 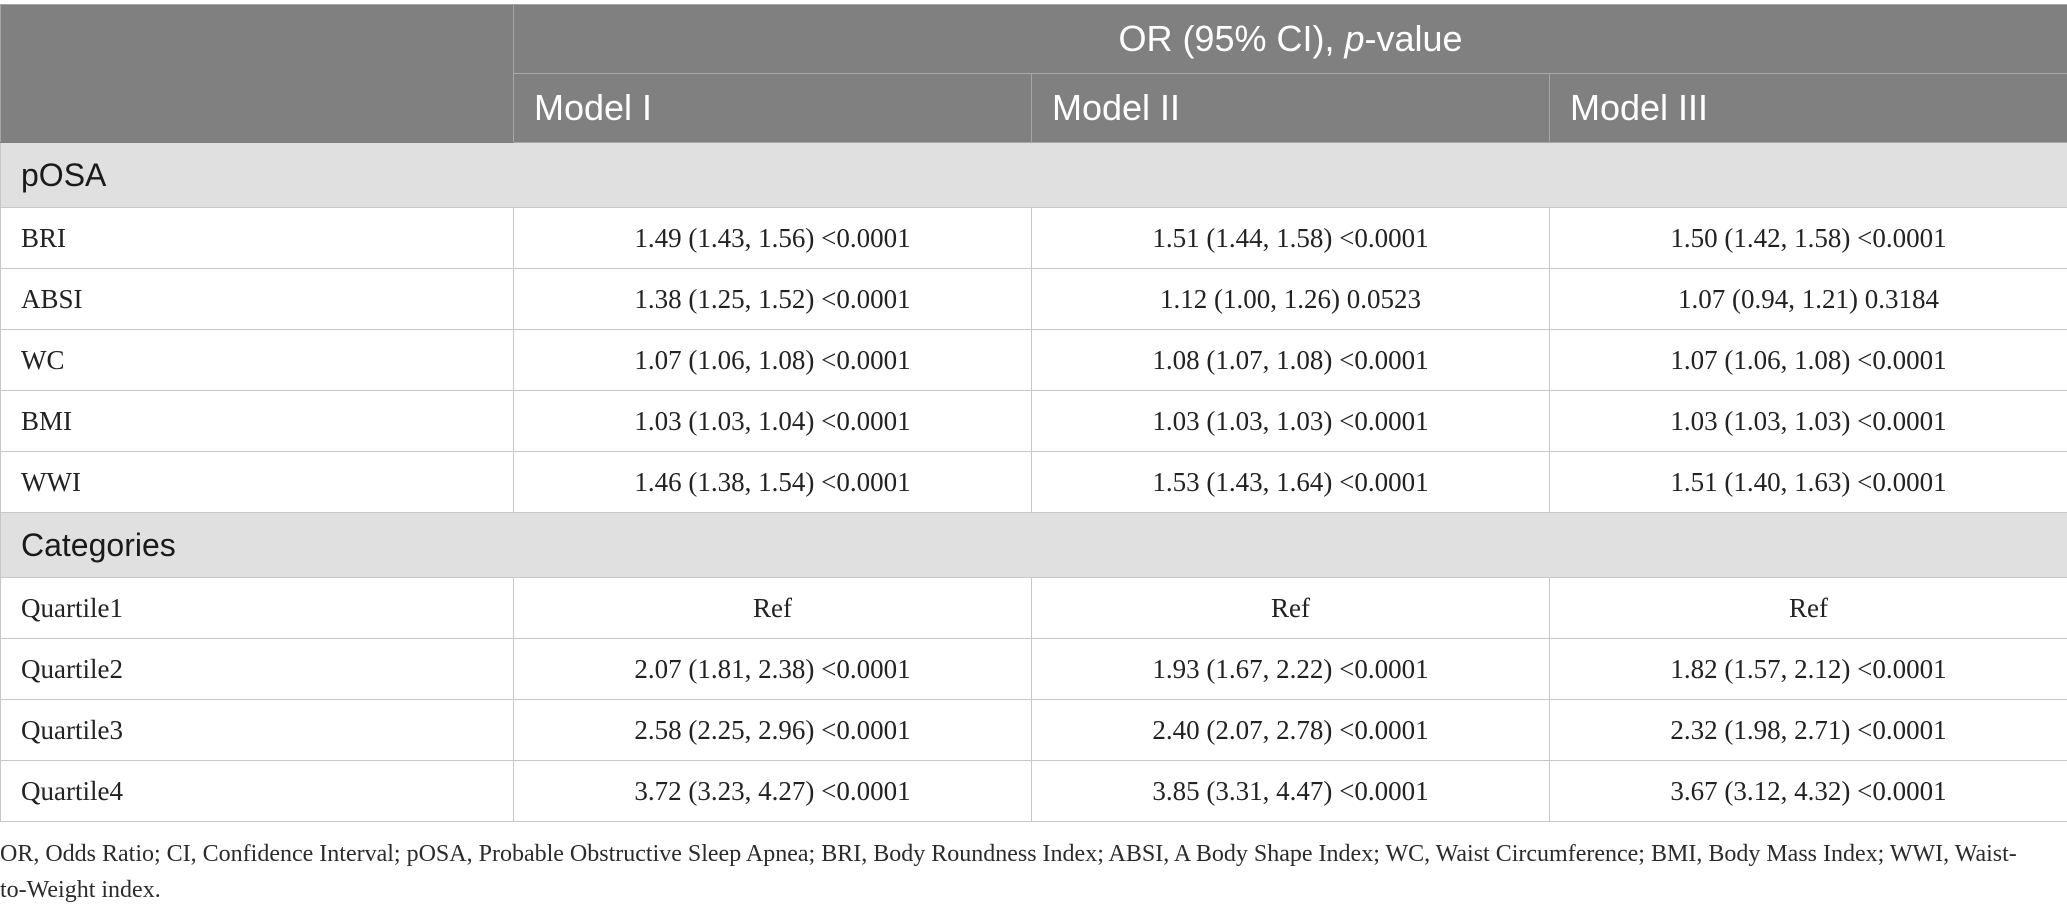 What do you see at coordinates (257, 482) in the screenshot?
I see `row-label: WWI` at bounding box center [257, 482].